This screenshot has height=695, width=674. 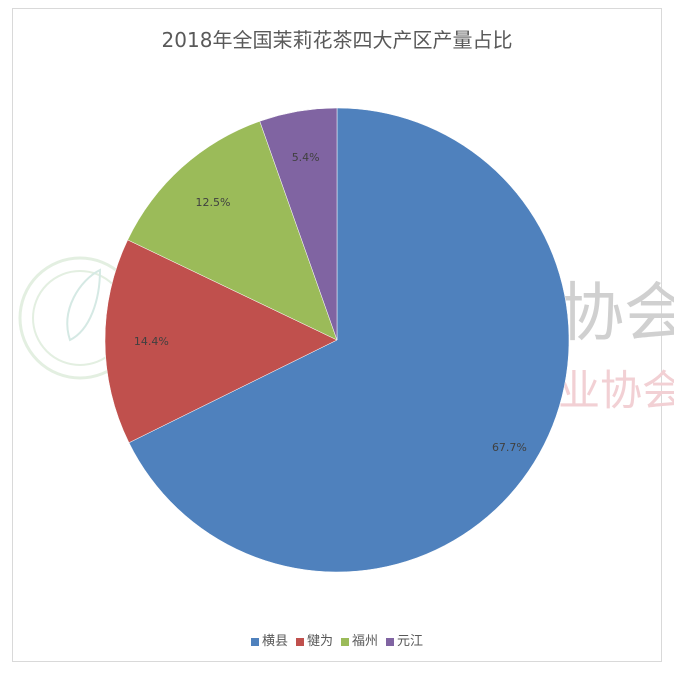 What do you see at coordinates (337, 40) in the screenshot?
I see `chart-title: 2018年全国茉莉花茶四大产区产量占比` at bounding box center [337, 40].